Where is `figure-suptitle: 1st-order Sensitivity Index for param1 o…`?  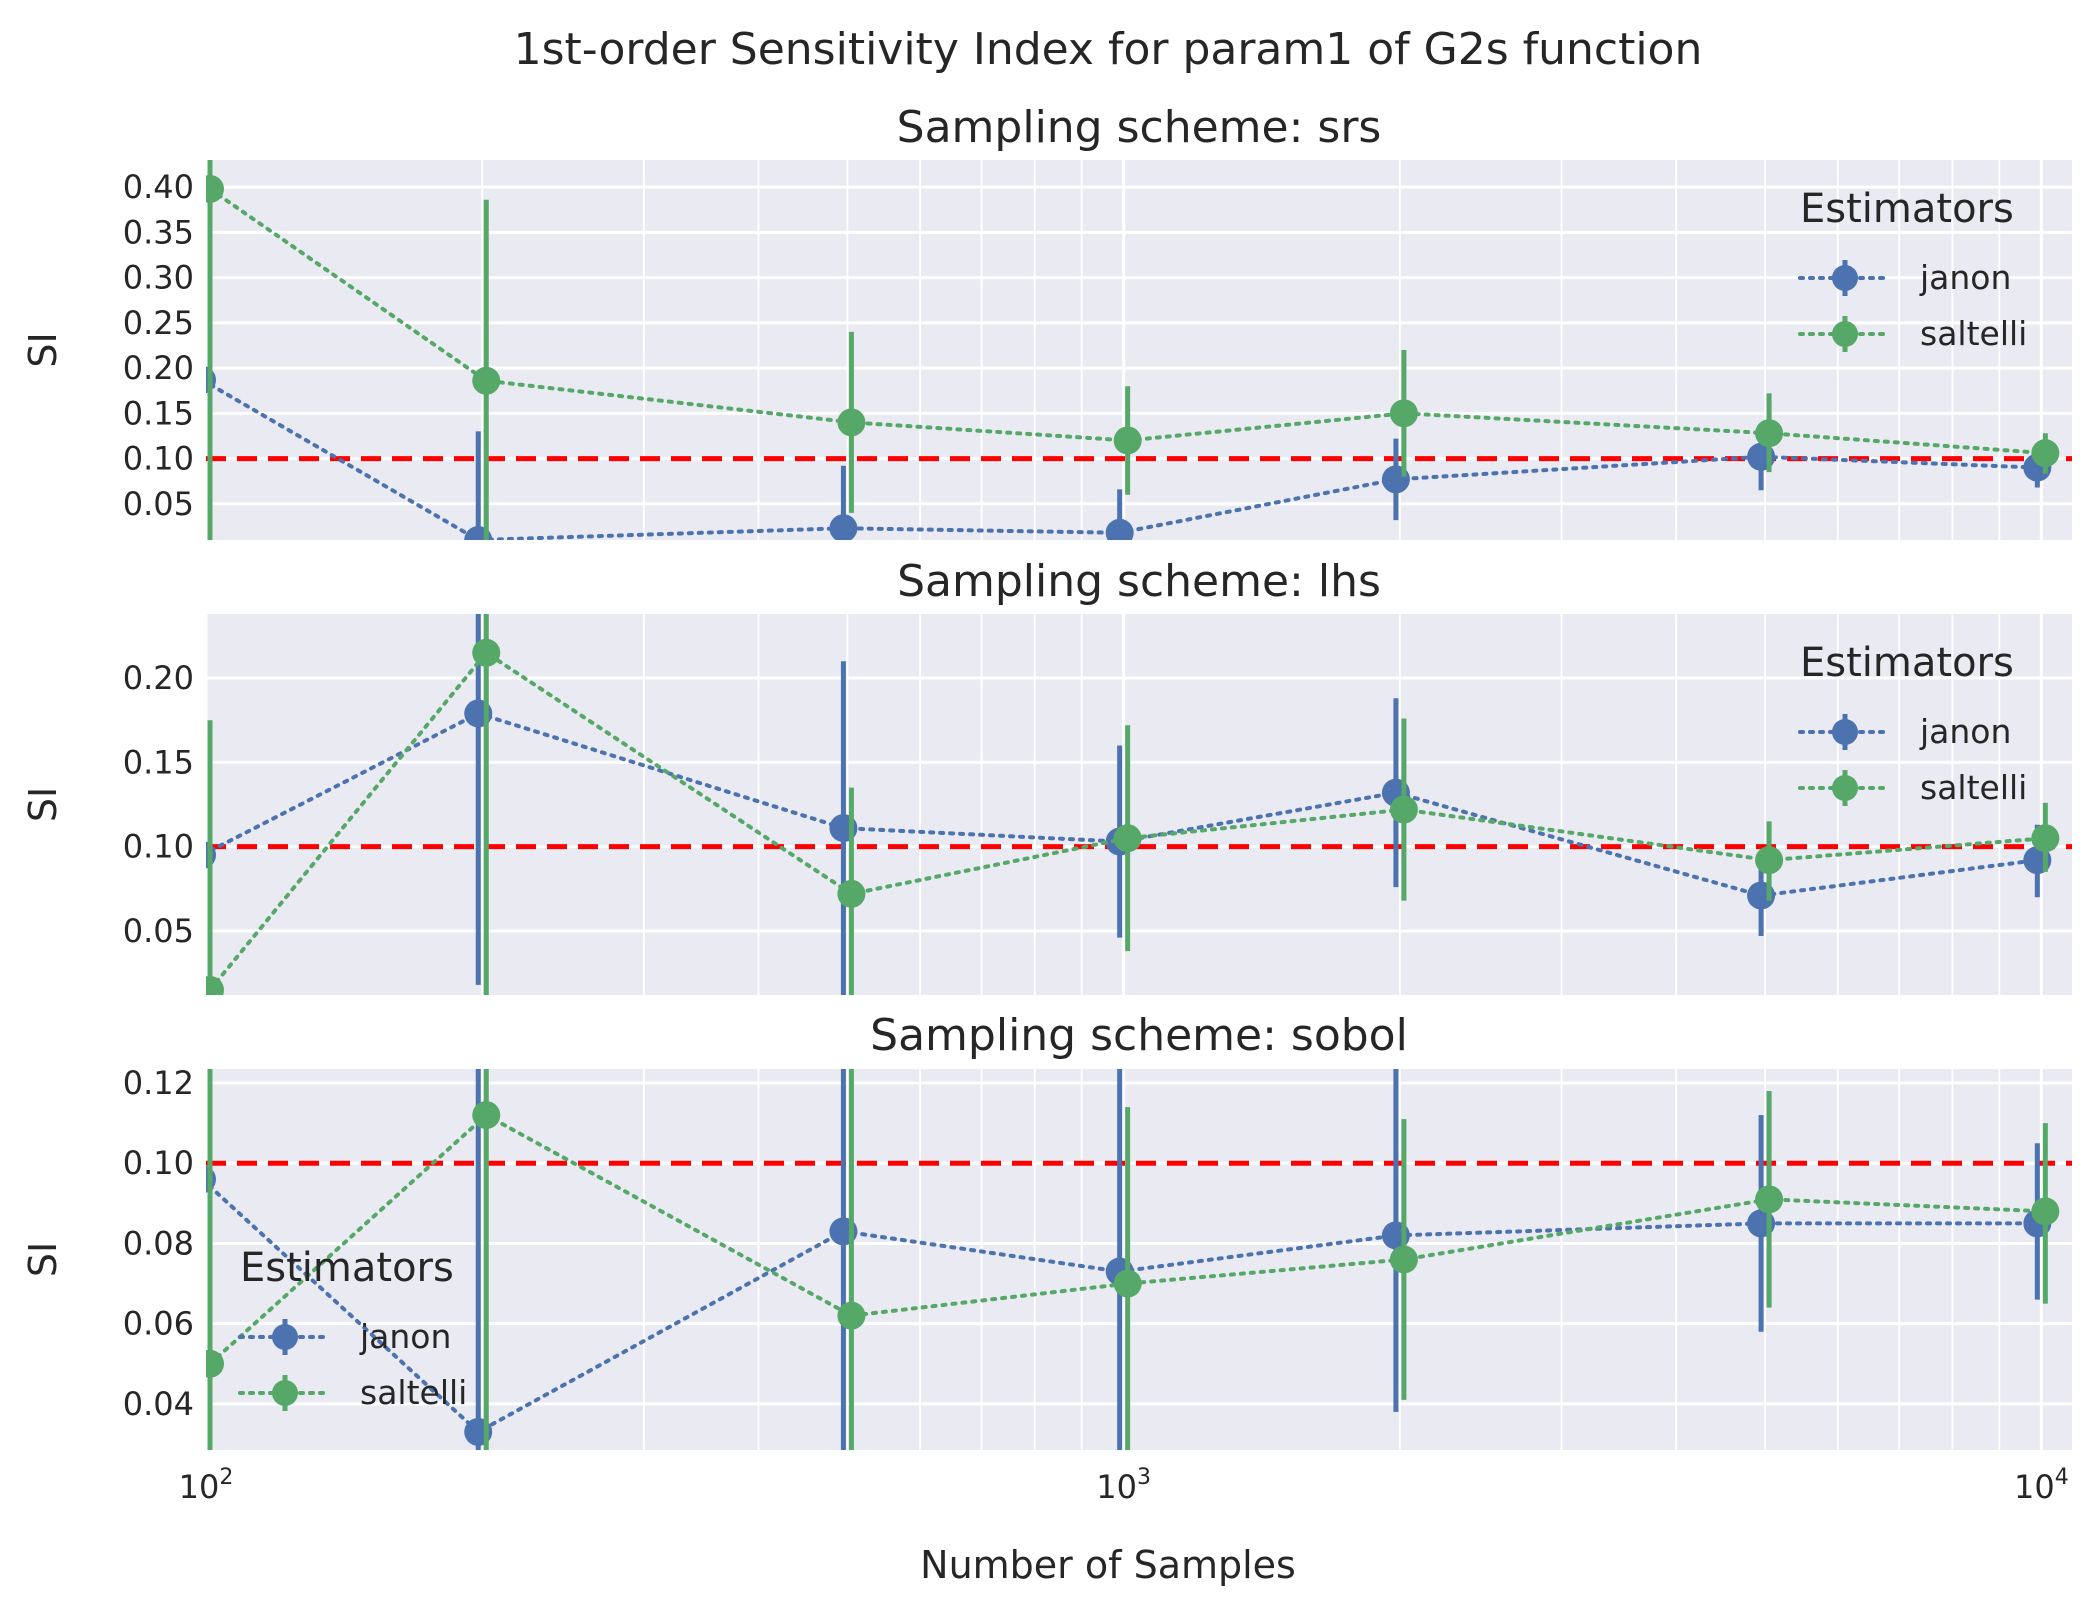 figure-suptitle: 1st-order Sensitivity Index for param1 o… is located at coordinates (1108, 49).